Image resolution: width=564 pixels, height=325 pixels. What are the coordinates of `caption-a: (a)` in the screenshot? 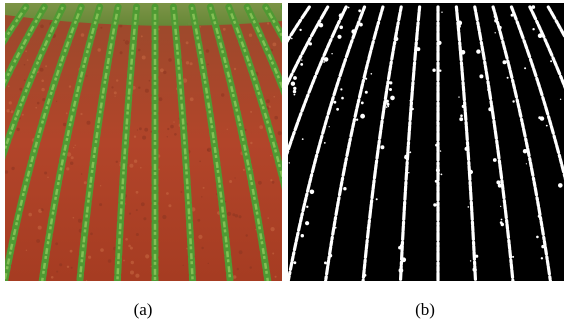 It's located at (143, 309).